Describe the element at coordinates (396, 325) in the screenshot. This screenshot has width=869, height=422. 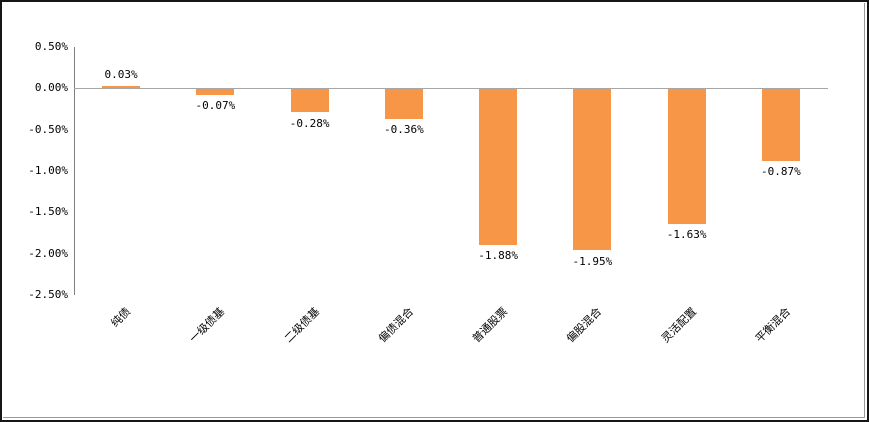
I see `x-axis-category-label: 偏债混合` at that location.